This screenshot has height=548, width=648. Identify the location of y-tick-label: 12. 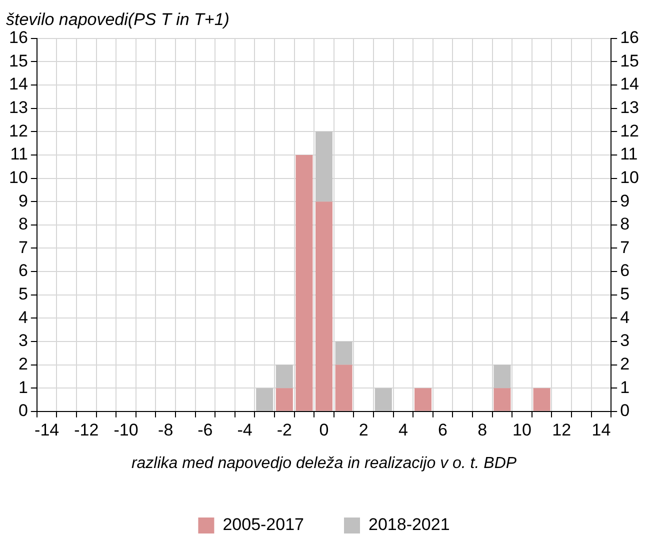
(18, 130).